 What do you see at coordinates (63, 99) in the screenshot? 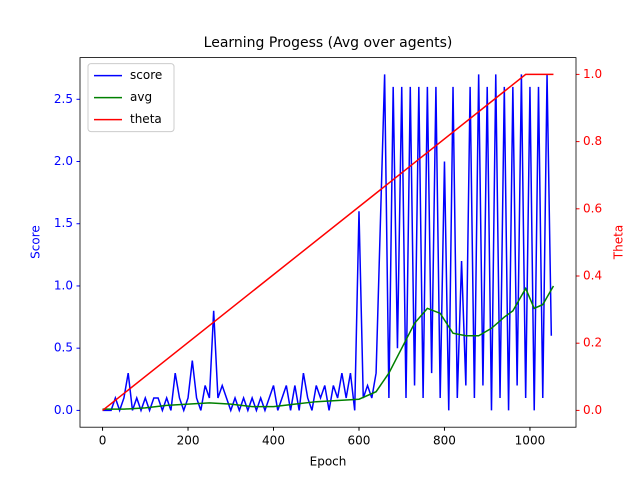
I see `y-tick-label: 2.5` at bounding box center [63, 99].